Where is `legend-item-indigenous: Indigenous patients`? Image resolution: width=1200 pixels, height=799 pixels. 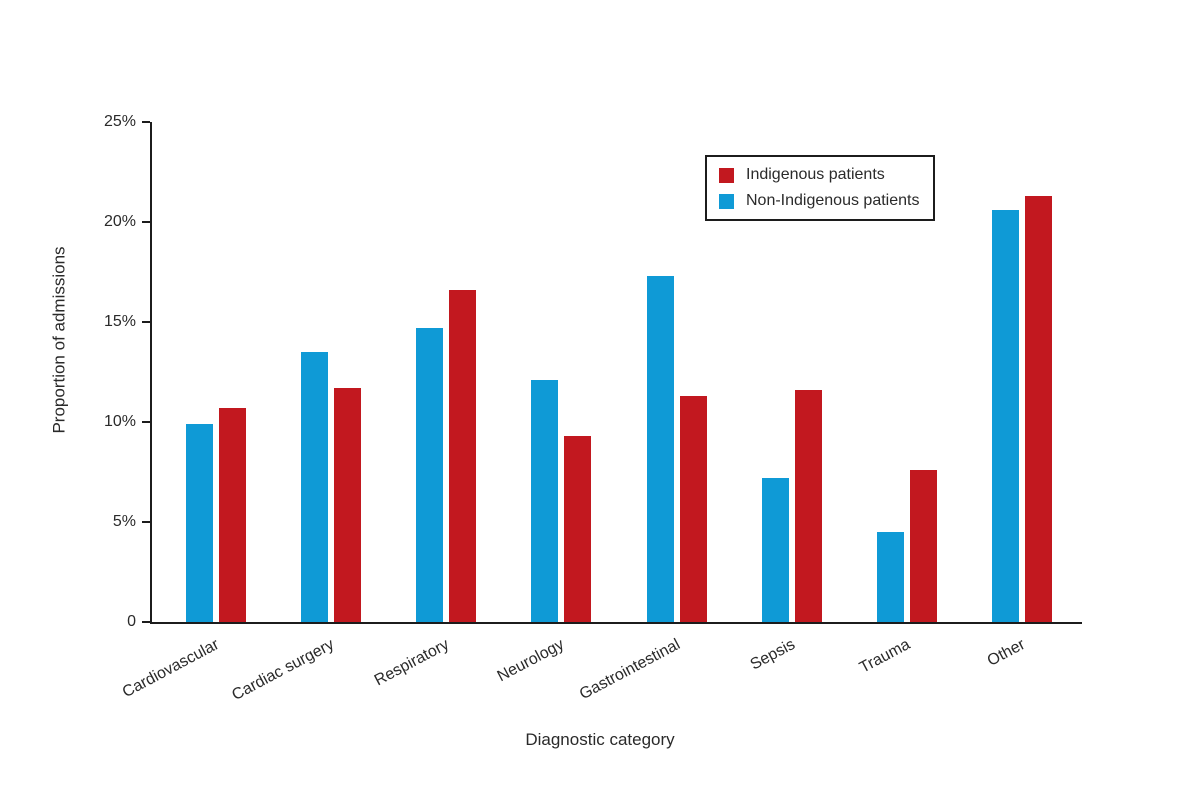 legend-item-indigenous: Indigenous patients is located at coordinates (819, 175).